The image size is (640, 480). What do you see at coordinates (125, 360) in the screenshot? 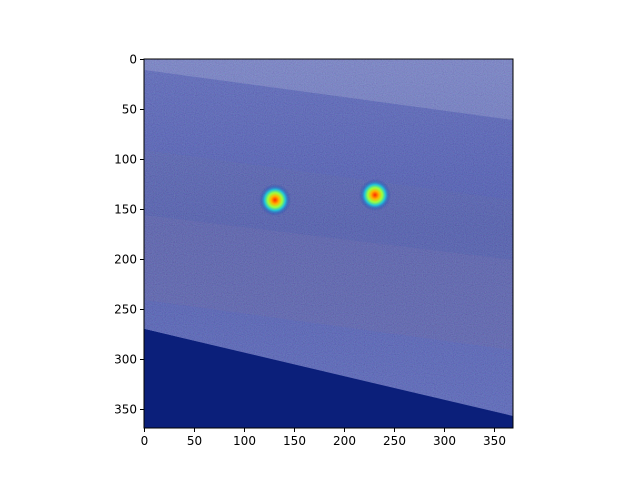
I see `y-tick-label: 300` at bounding box center [125, 360].